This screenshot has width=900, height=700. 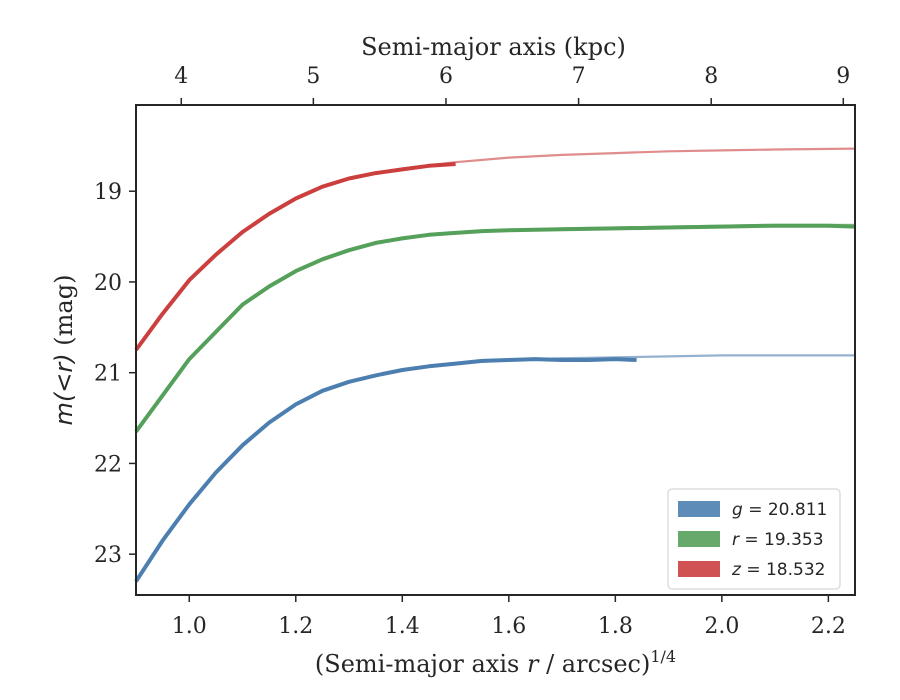 What do you see at coordinates (721, 626) in the screenshot?
I see `x-tick-label: 2.0` at bounding box center [721, 626].